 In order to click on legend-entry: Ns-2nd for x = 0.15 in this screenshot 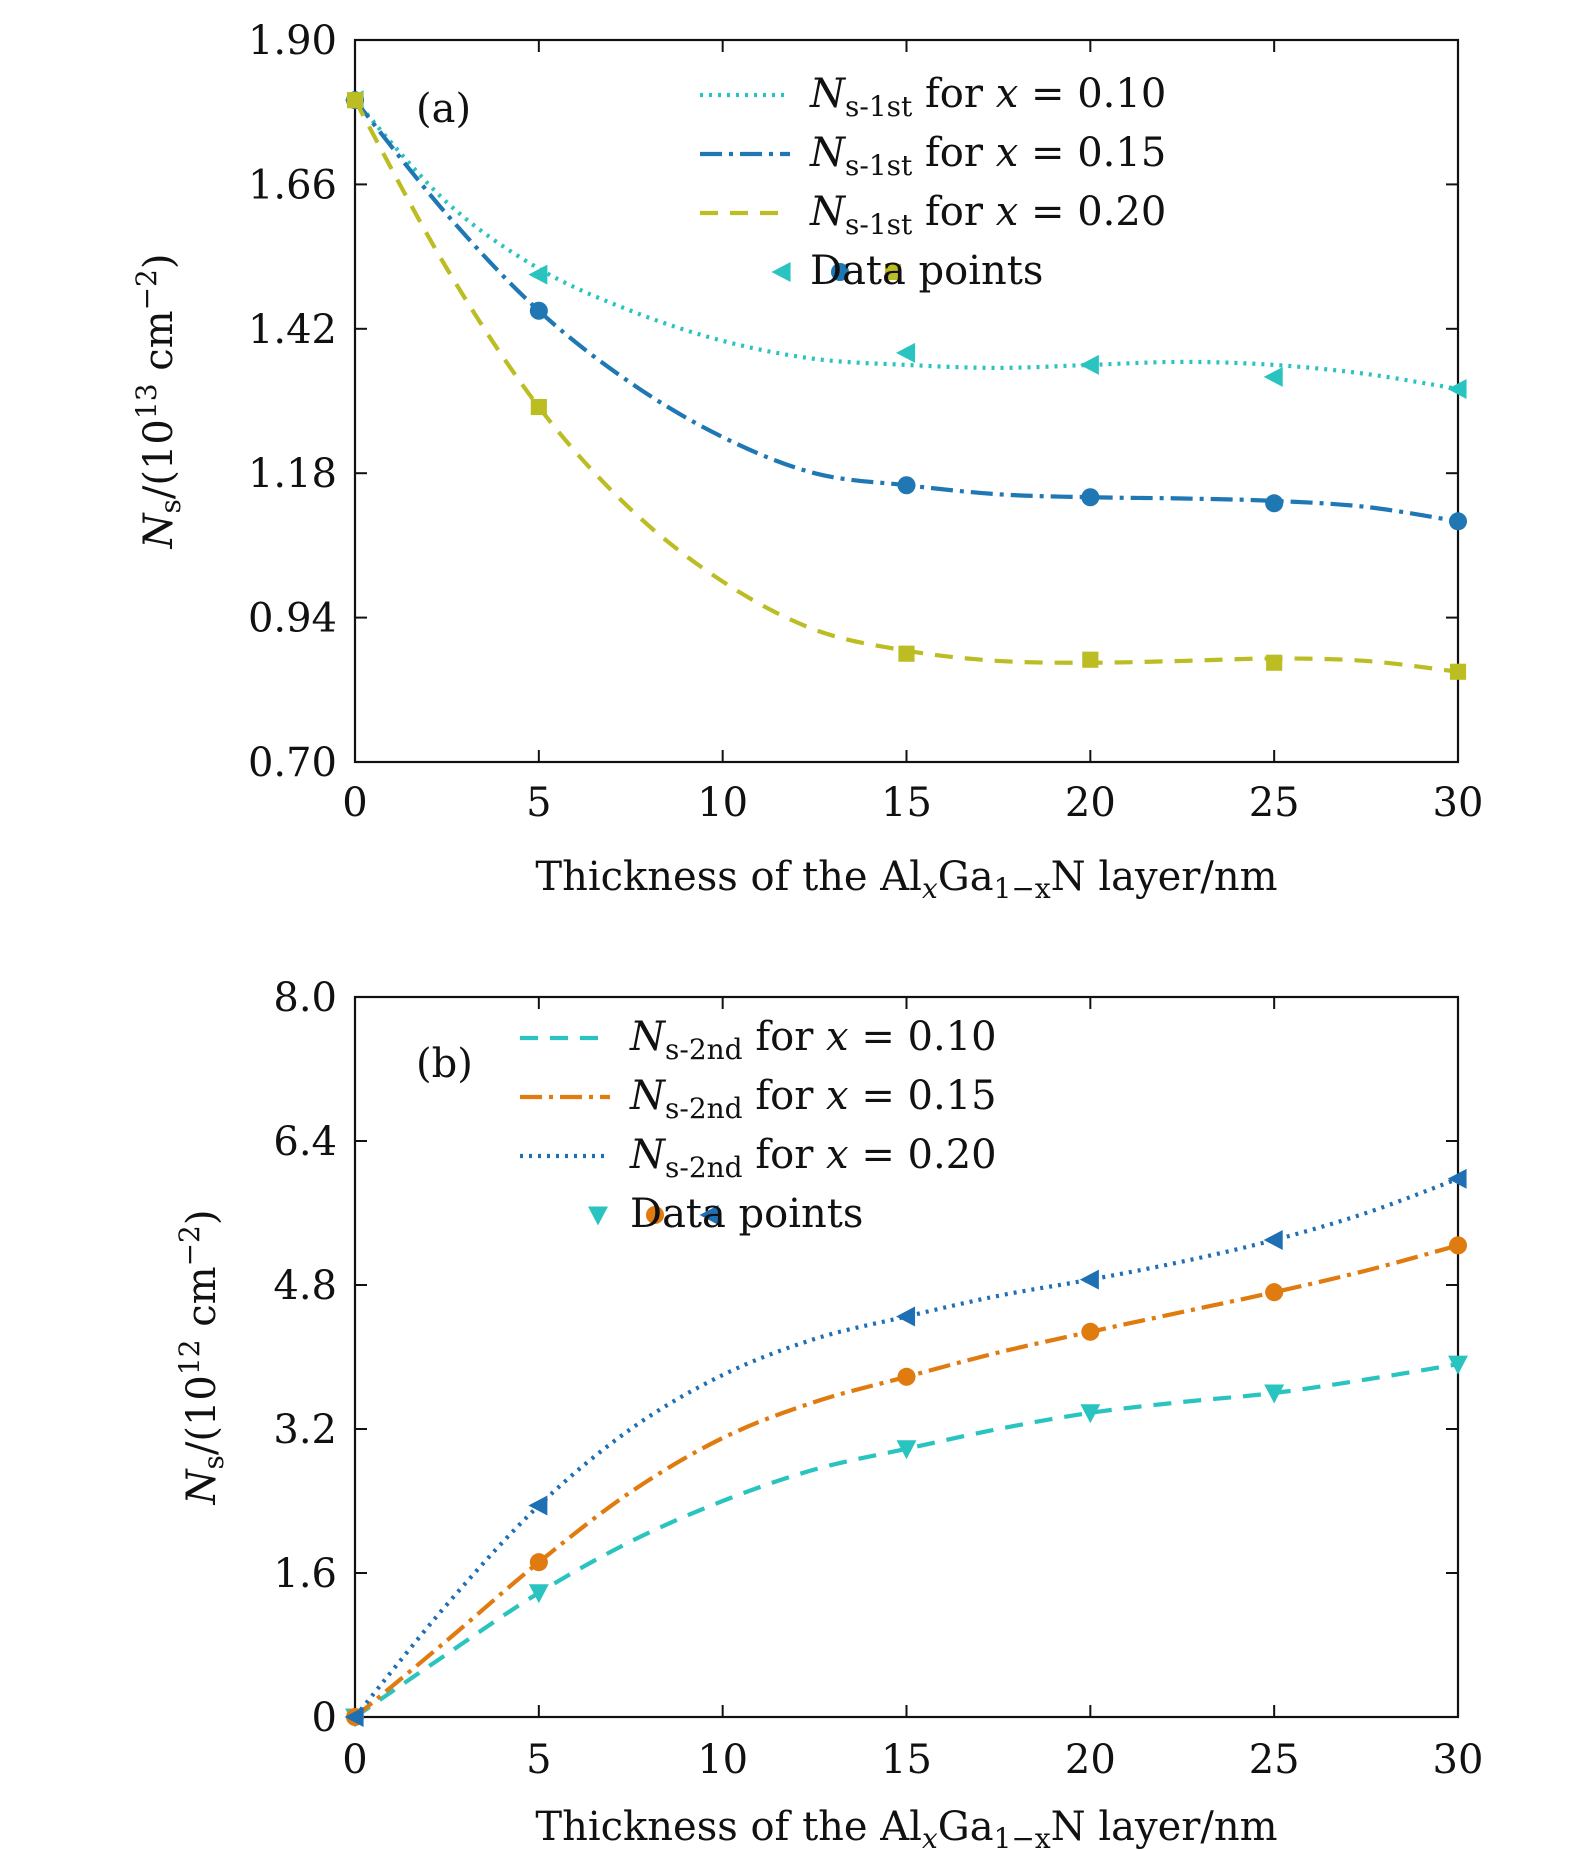, I will do `click(813, 1099)`.